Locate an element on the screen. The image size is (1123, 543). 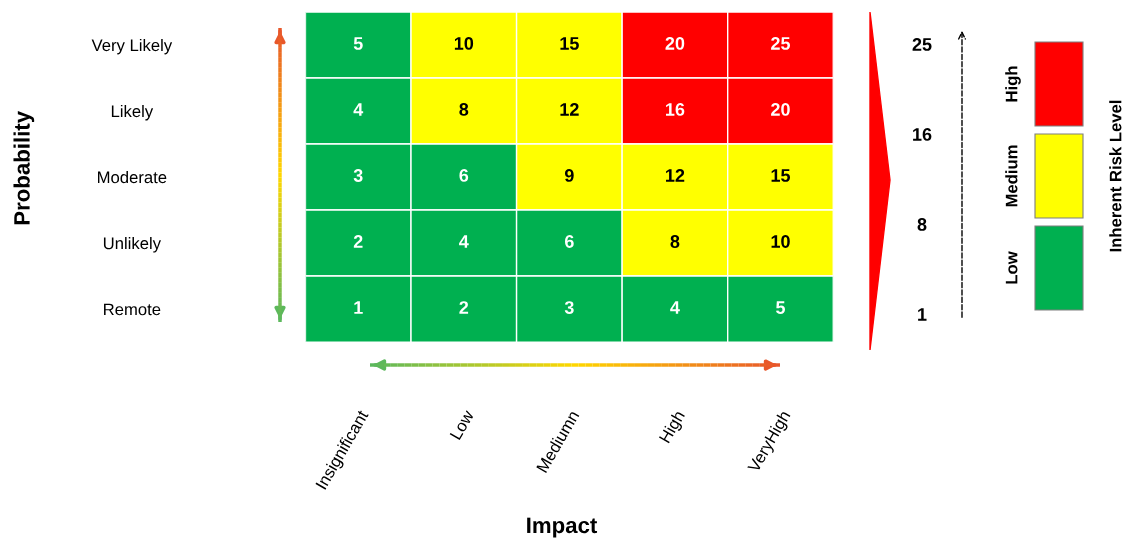
y-axis-title: Probability is located at coordinates (24, 168).